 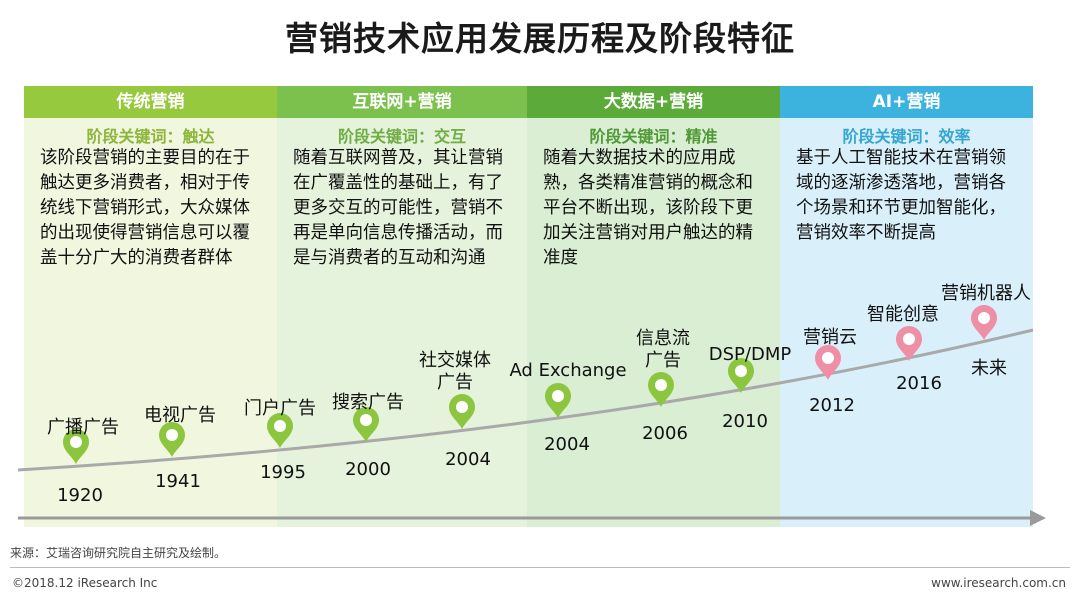 I want to click on milestone-name: 门户广告, so click(x=280, y=408).